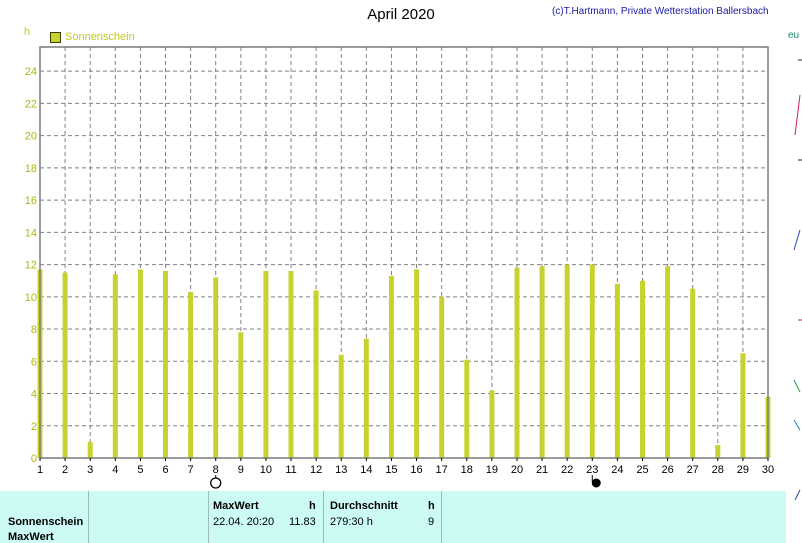 This screenshot has width=802, height=543. I want to click on avg-value: 9, so click(431, 522).